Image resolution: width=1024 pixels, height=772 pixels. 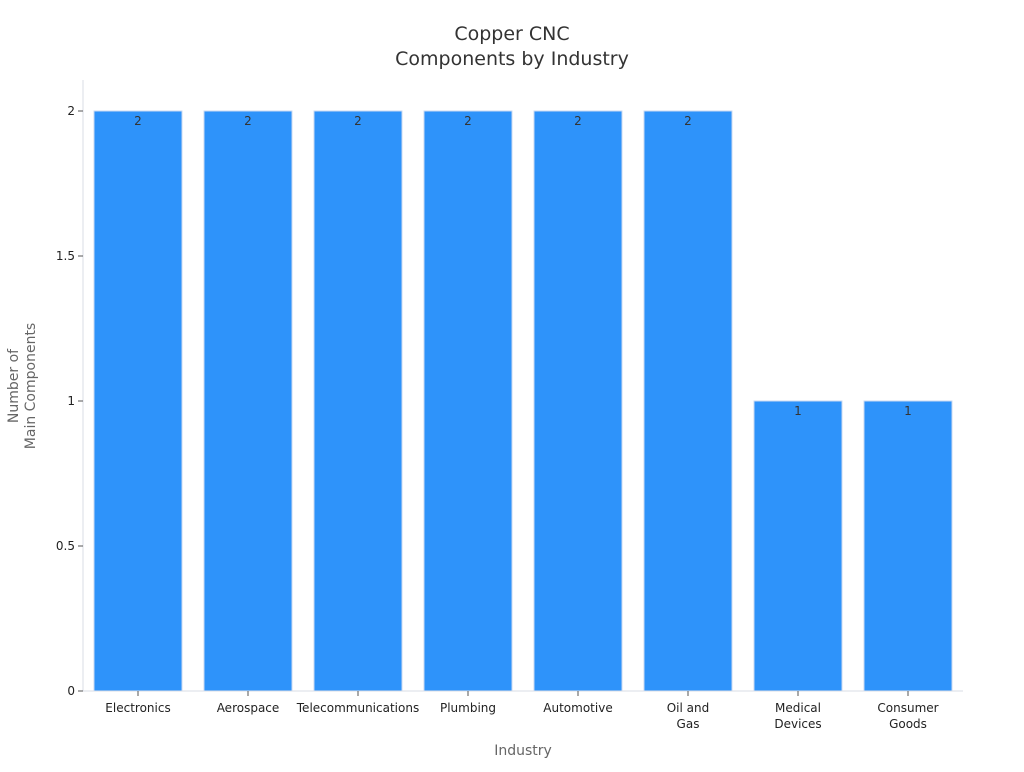 I want to click on text-line: Consumer, so click(x=907, y=708).